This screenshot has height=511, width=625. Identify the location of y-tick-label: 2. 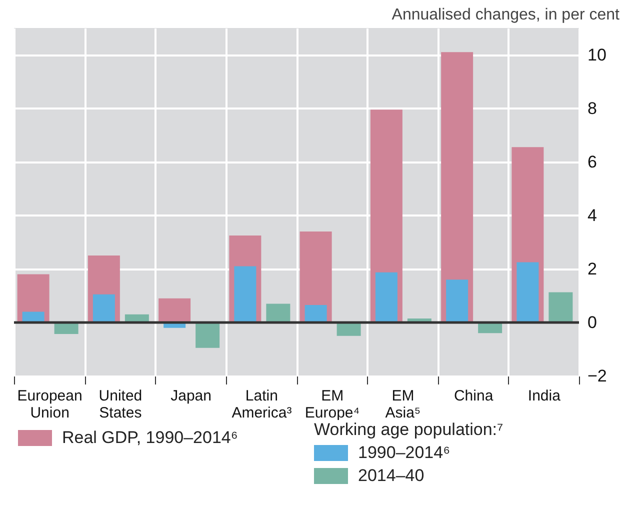
(592, 268).